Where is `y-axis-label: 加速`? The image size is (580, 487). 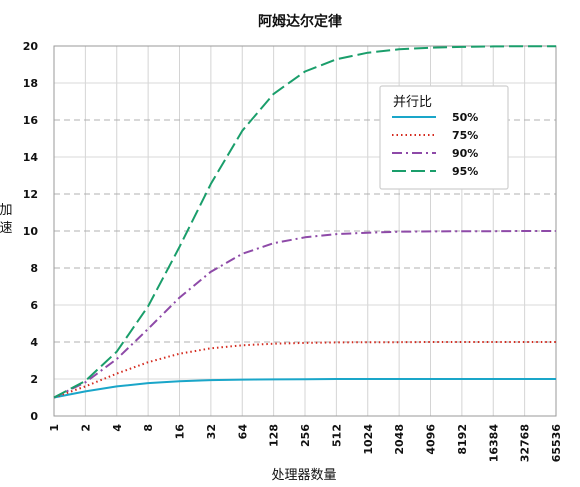 y-axis-label: 加速 is located at coordinates (6, 219).